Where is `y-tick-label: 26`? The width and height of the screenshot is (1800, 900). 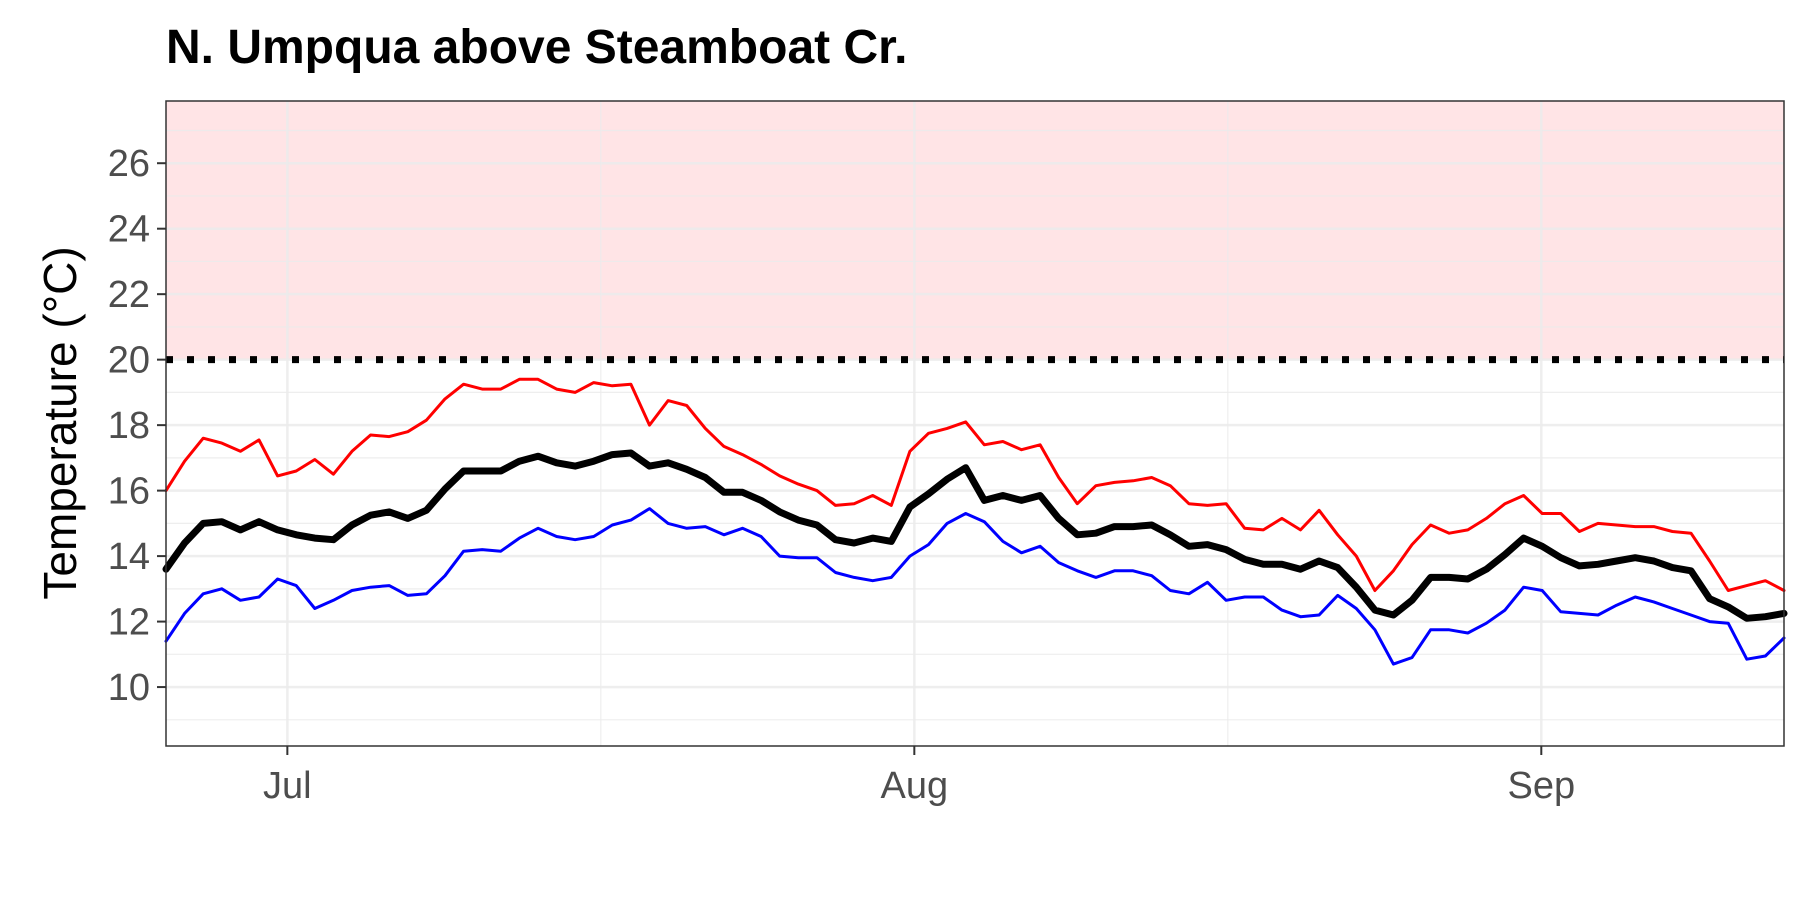
y-tick-label: 26 is located at coordinates (129, 164).